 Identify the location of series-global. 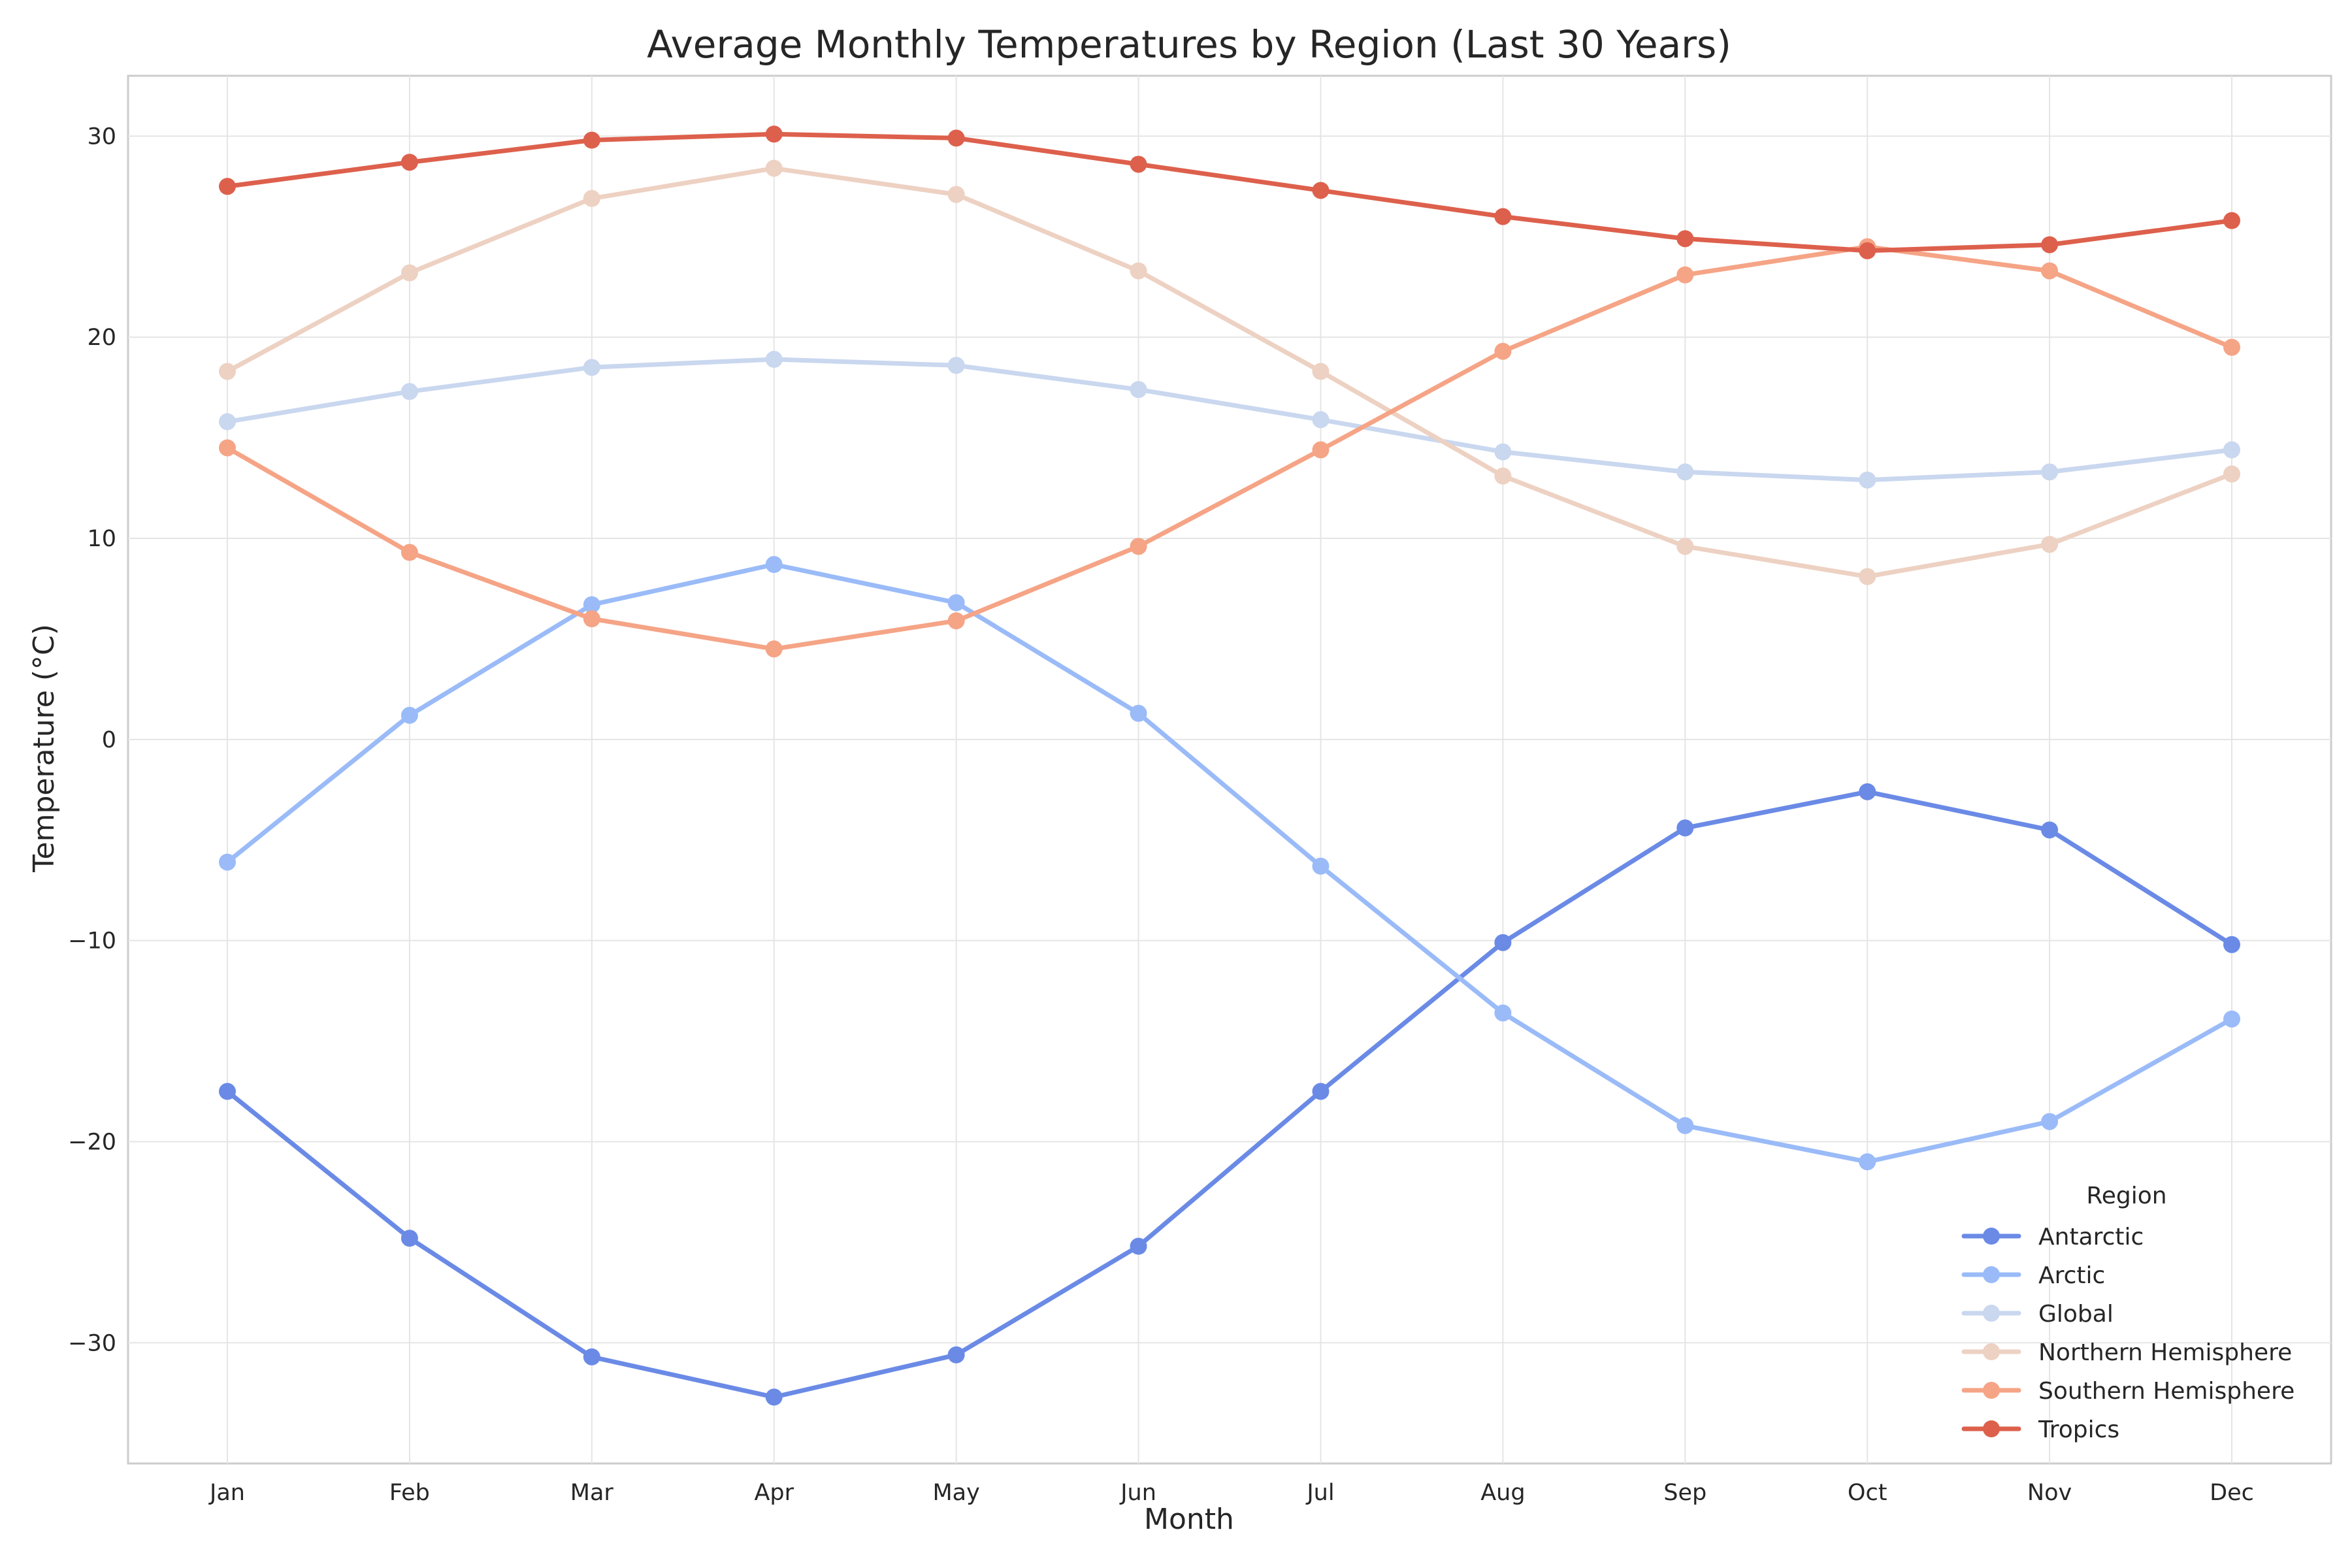
(1229, 420).